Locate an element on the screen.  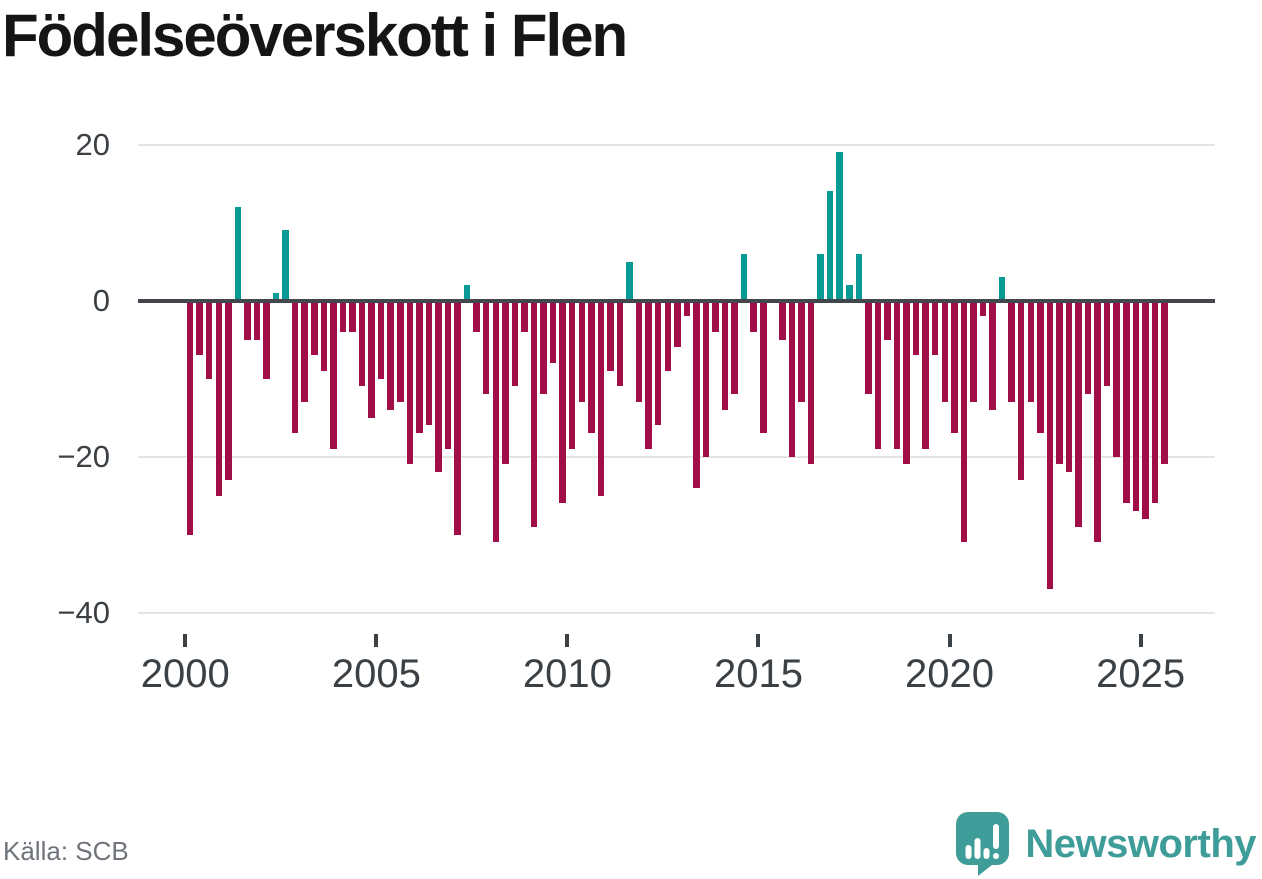
bar-2005Q4 is located at coordinates (410, 382).